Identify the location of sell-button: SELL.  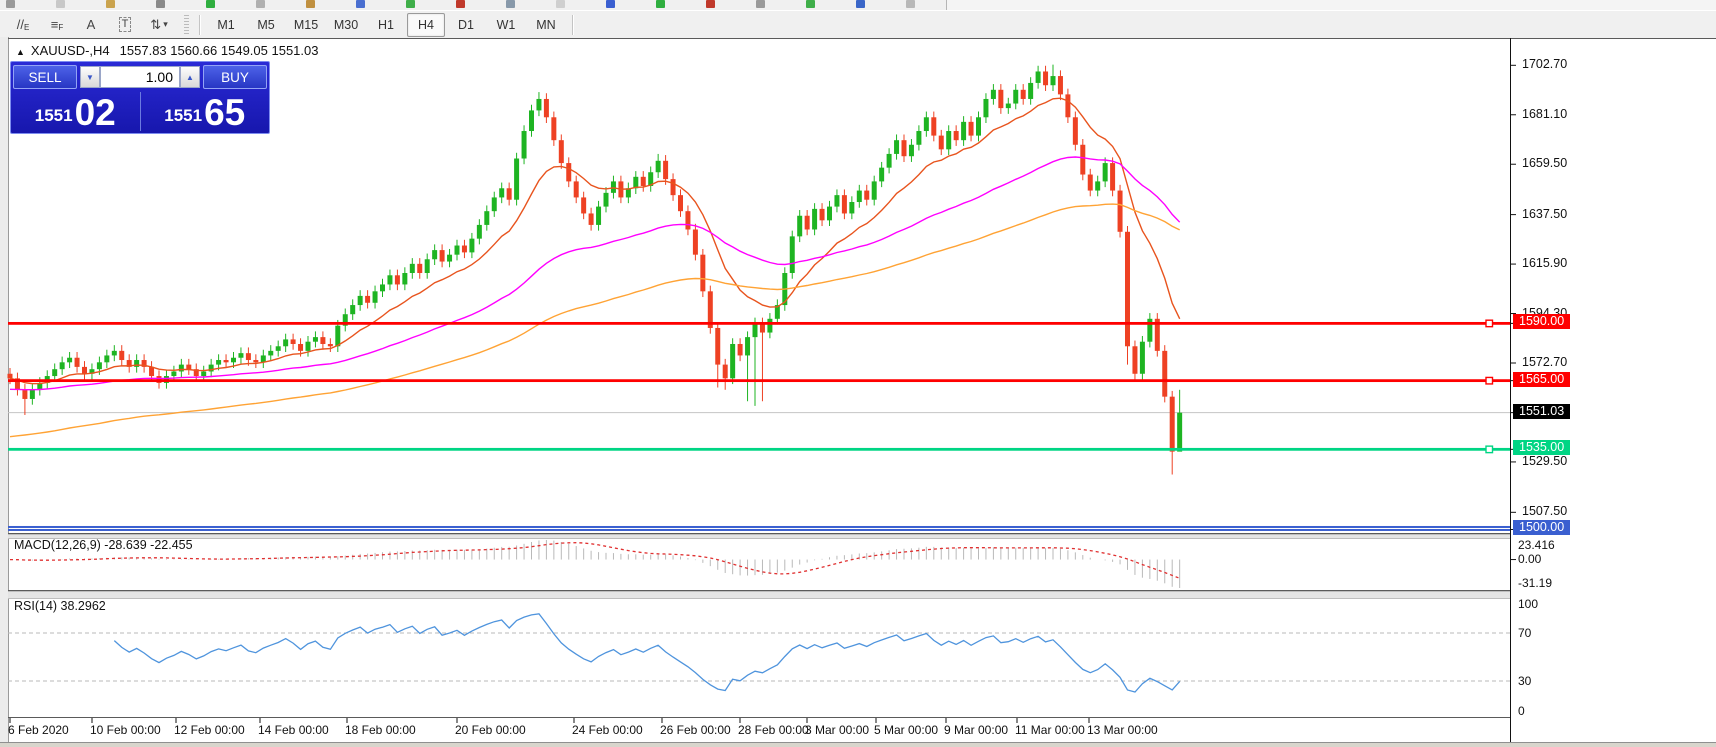
(45, 77).